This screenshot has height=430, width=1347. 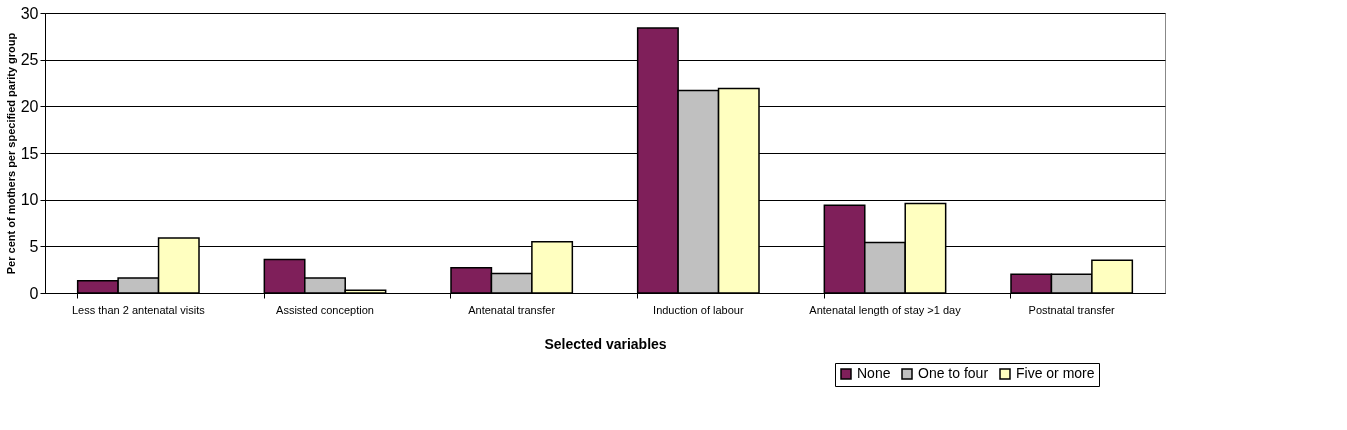 I want to click on legend-label: None, so click(x=874, y=373).